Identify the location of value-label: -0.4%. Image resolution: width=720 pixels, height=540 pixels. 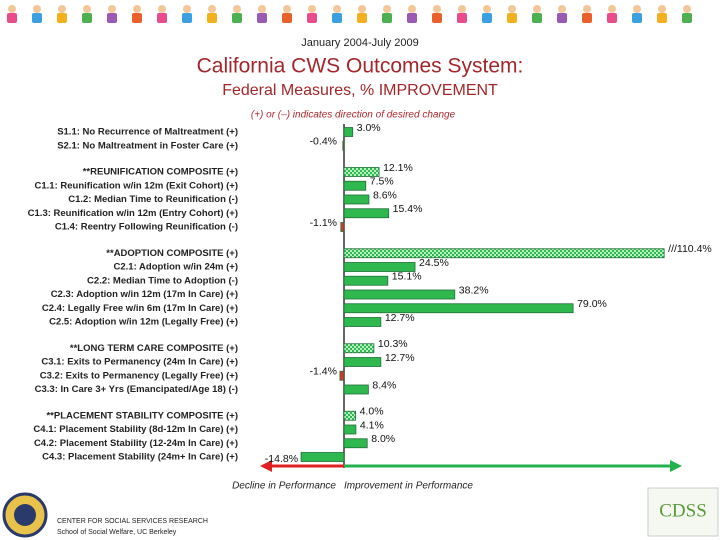
(323, 142).